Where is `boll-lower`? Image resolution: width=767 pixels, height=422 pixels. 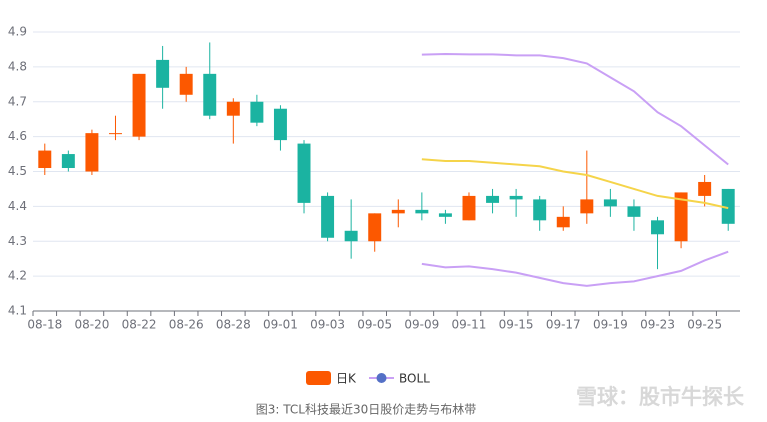 boll-lower is located at coordinates (575, 268).